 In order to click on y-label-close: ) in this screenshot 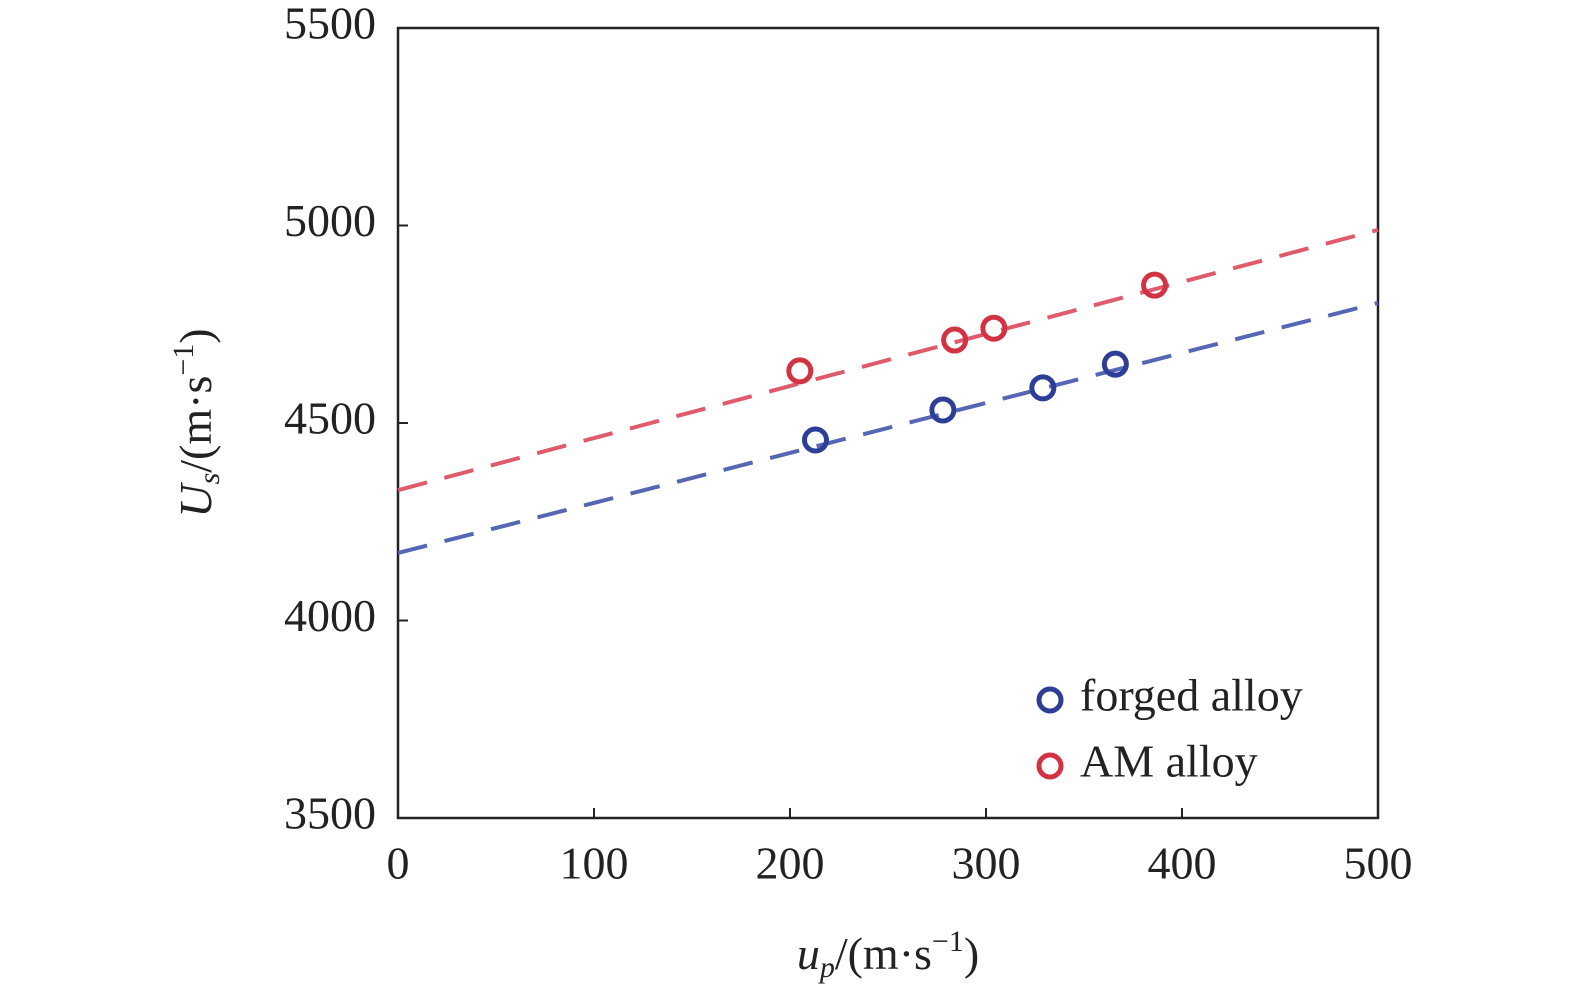, I will do `click(195, 335)`.